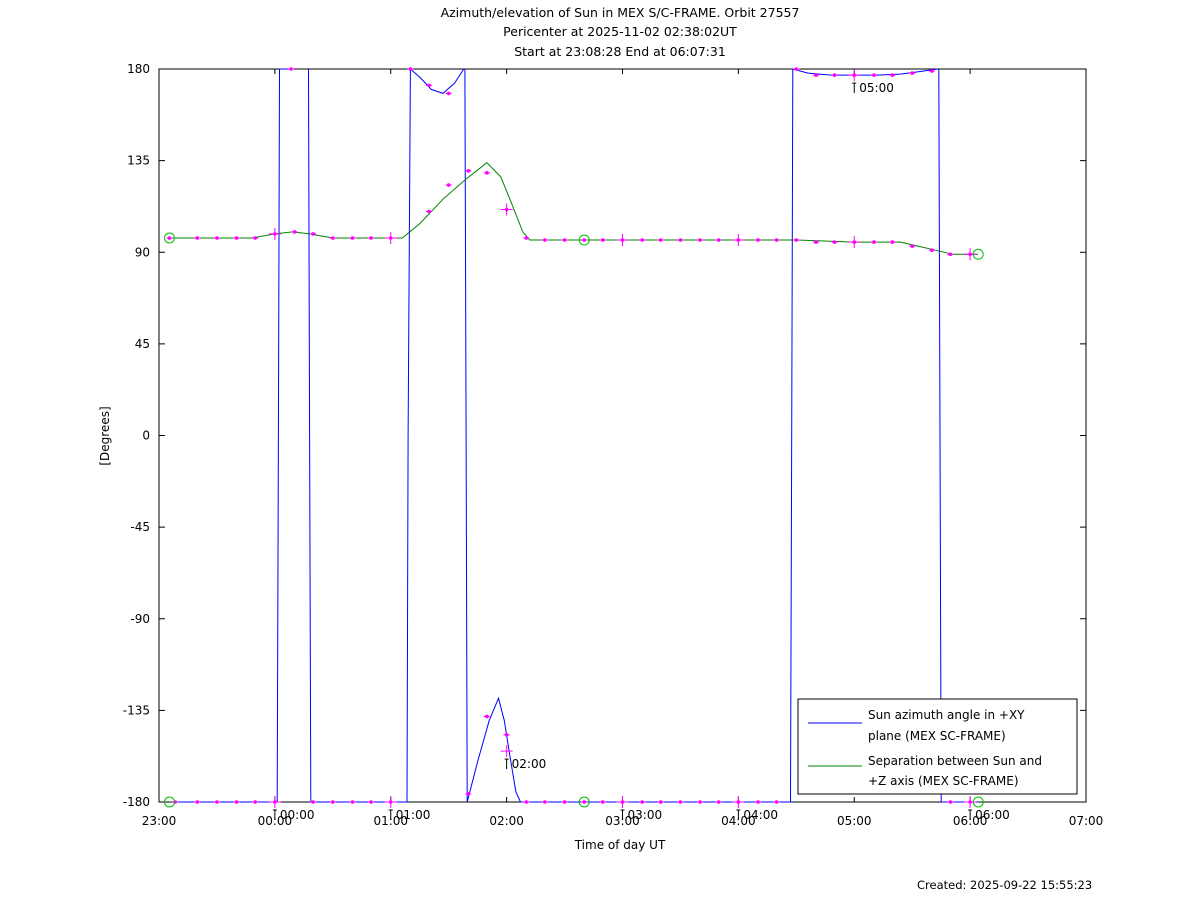 This screenshot has width=1200, height=901. Describe the element at coordinates (1086, 821) in the screenshot. I see `x-tick-label: 07:00` at that location.